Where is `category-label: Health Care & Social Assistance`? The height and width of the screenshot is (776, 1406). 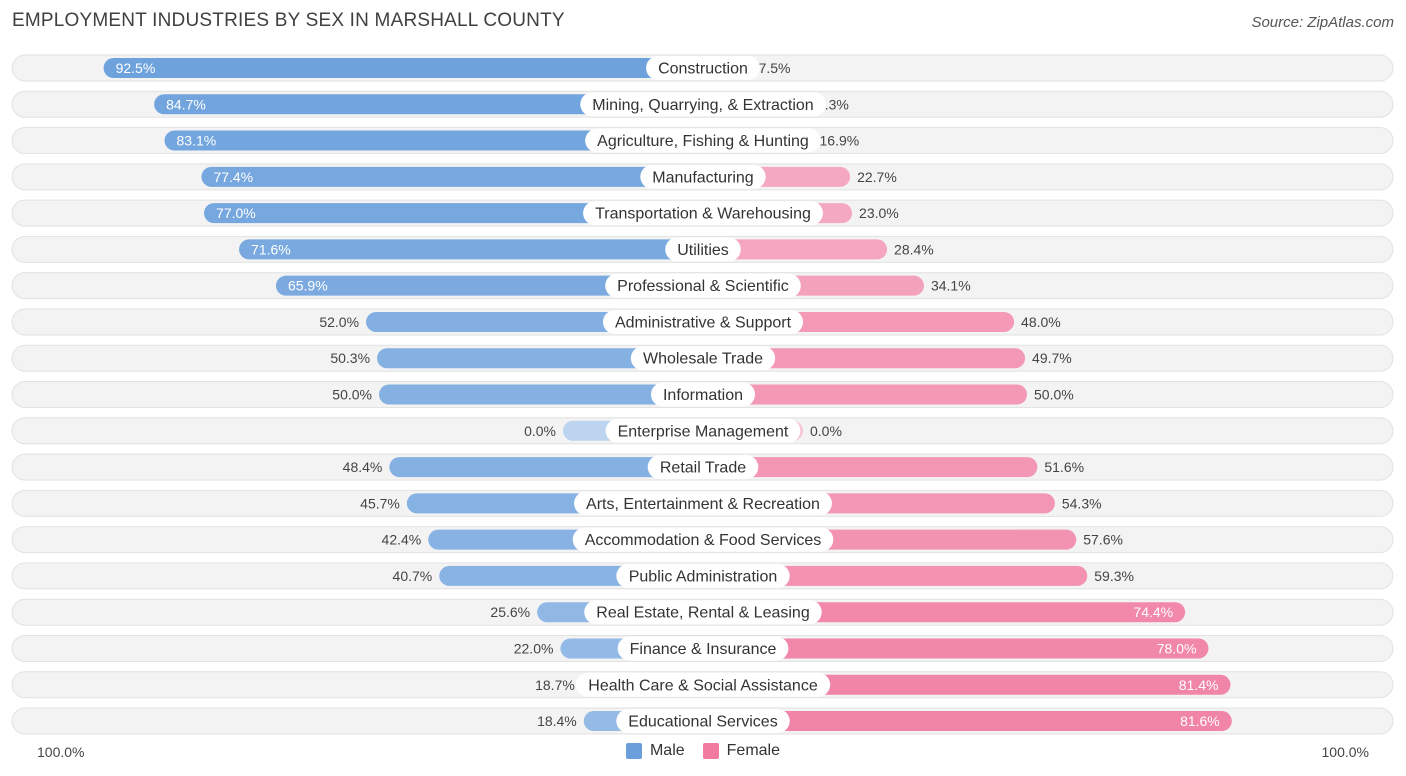 category-label: Health Care & Social Assistance is located at coordinates (703, 685).